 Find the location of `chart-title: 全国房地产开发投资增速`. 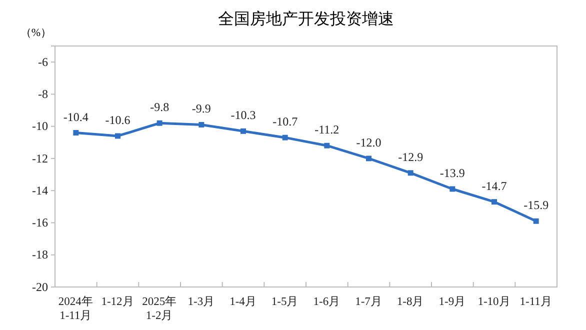

chart-title: 全国房地产开发投资增速 is located at coordinates (306, 18).